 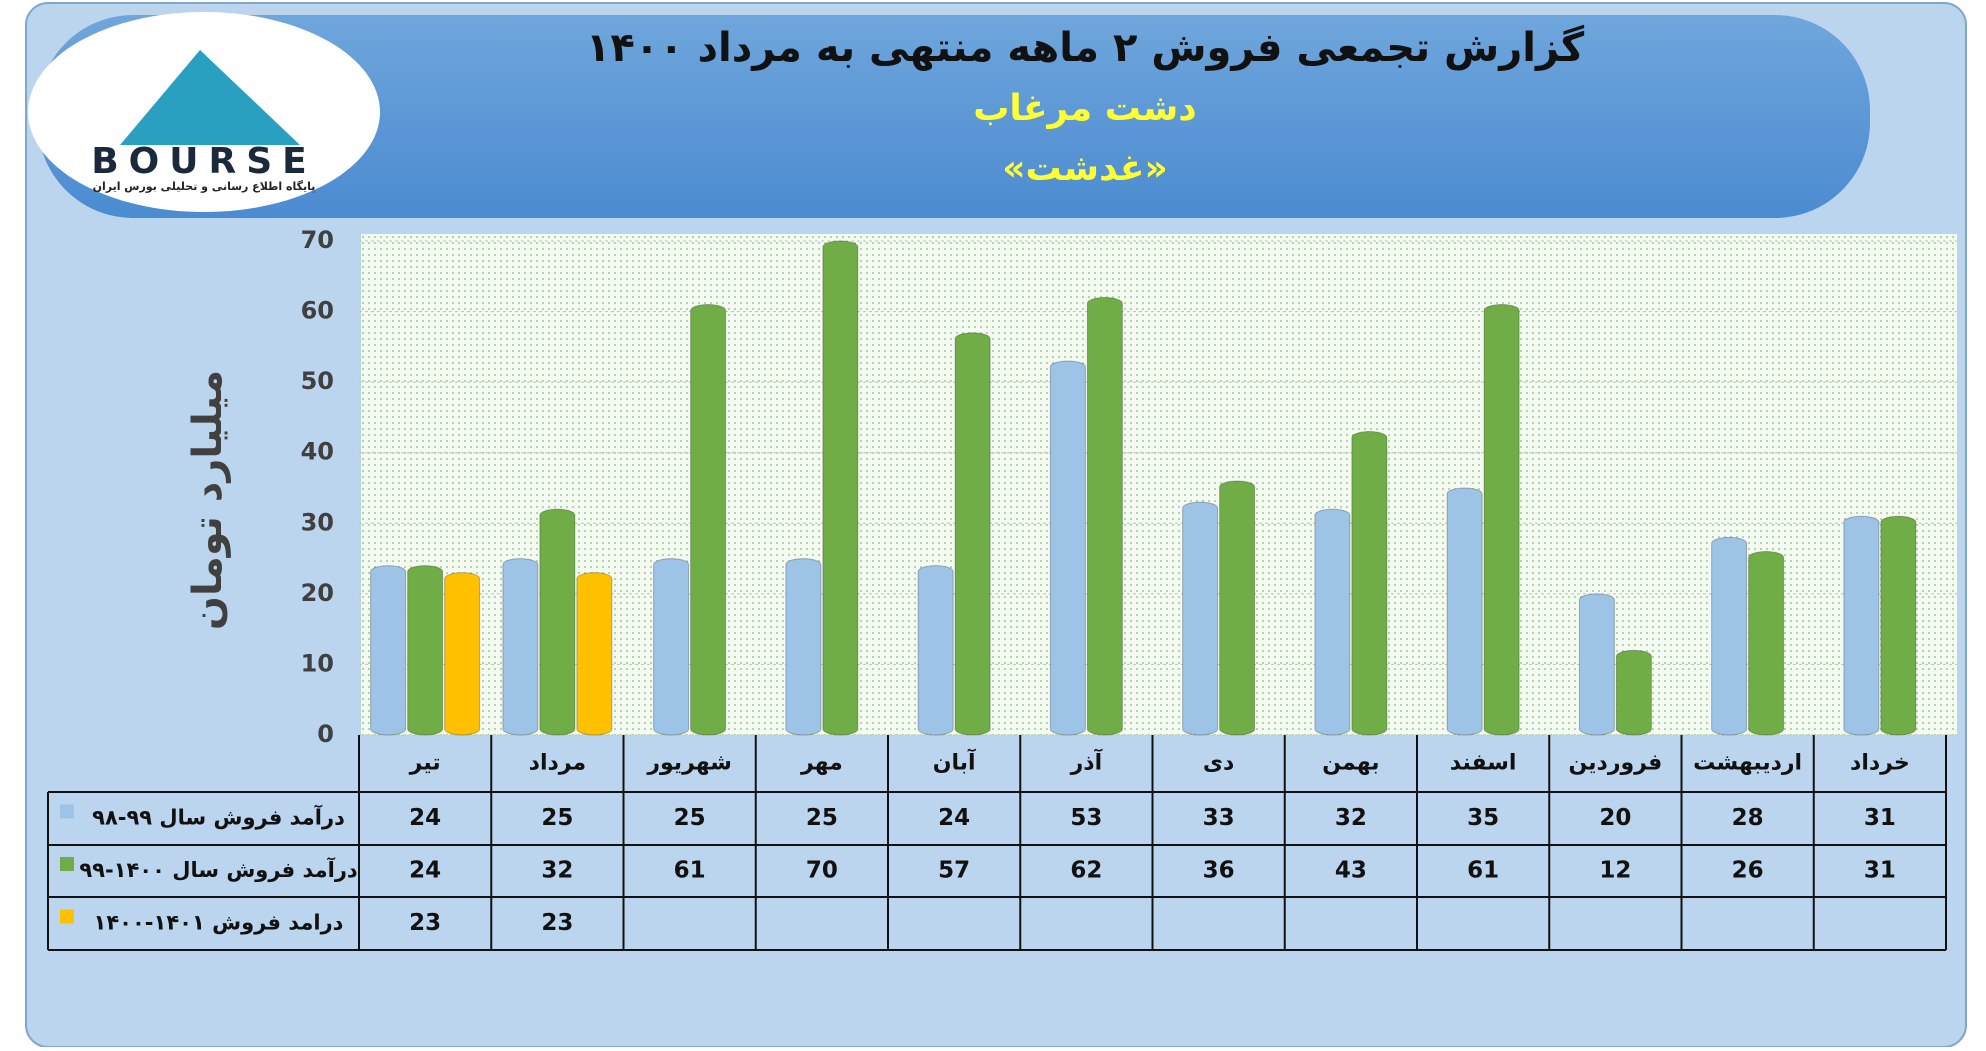 What do you see at coordinates (1615, 818) in the screenshot?
I see `table-value: 20` at bounding box center [1615, 818].